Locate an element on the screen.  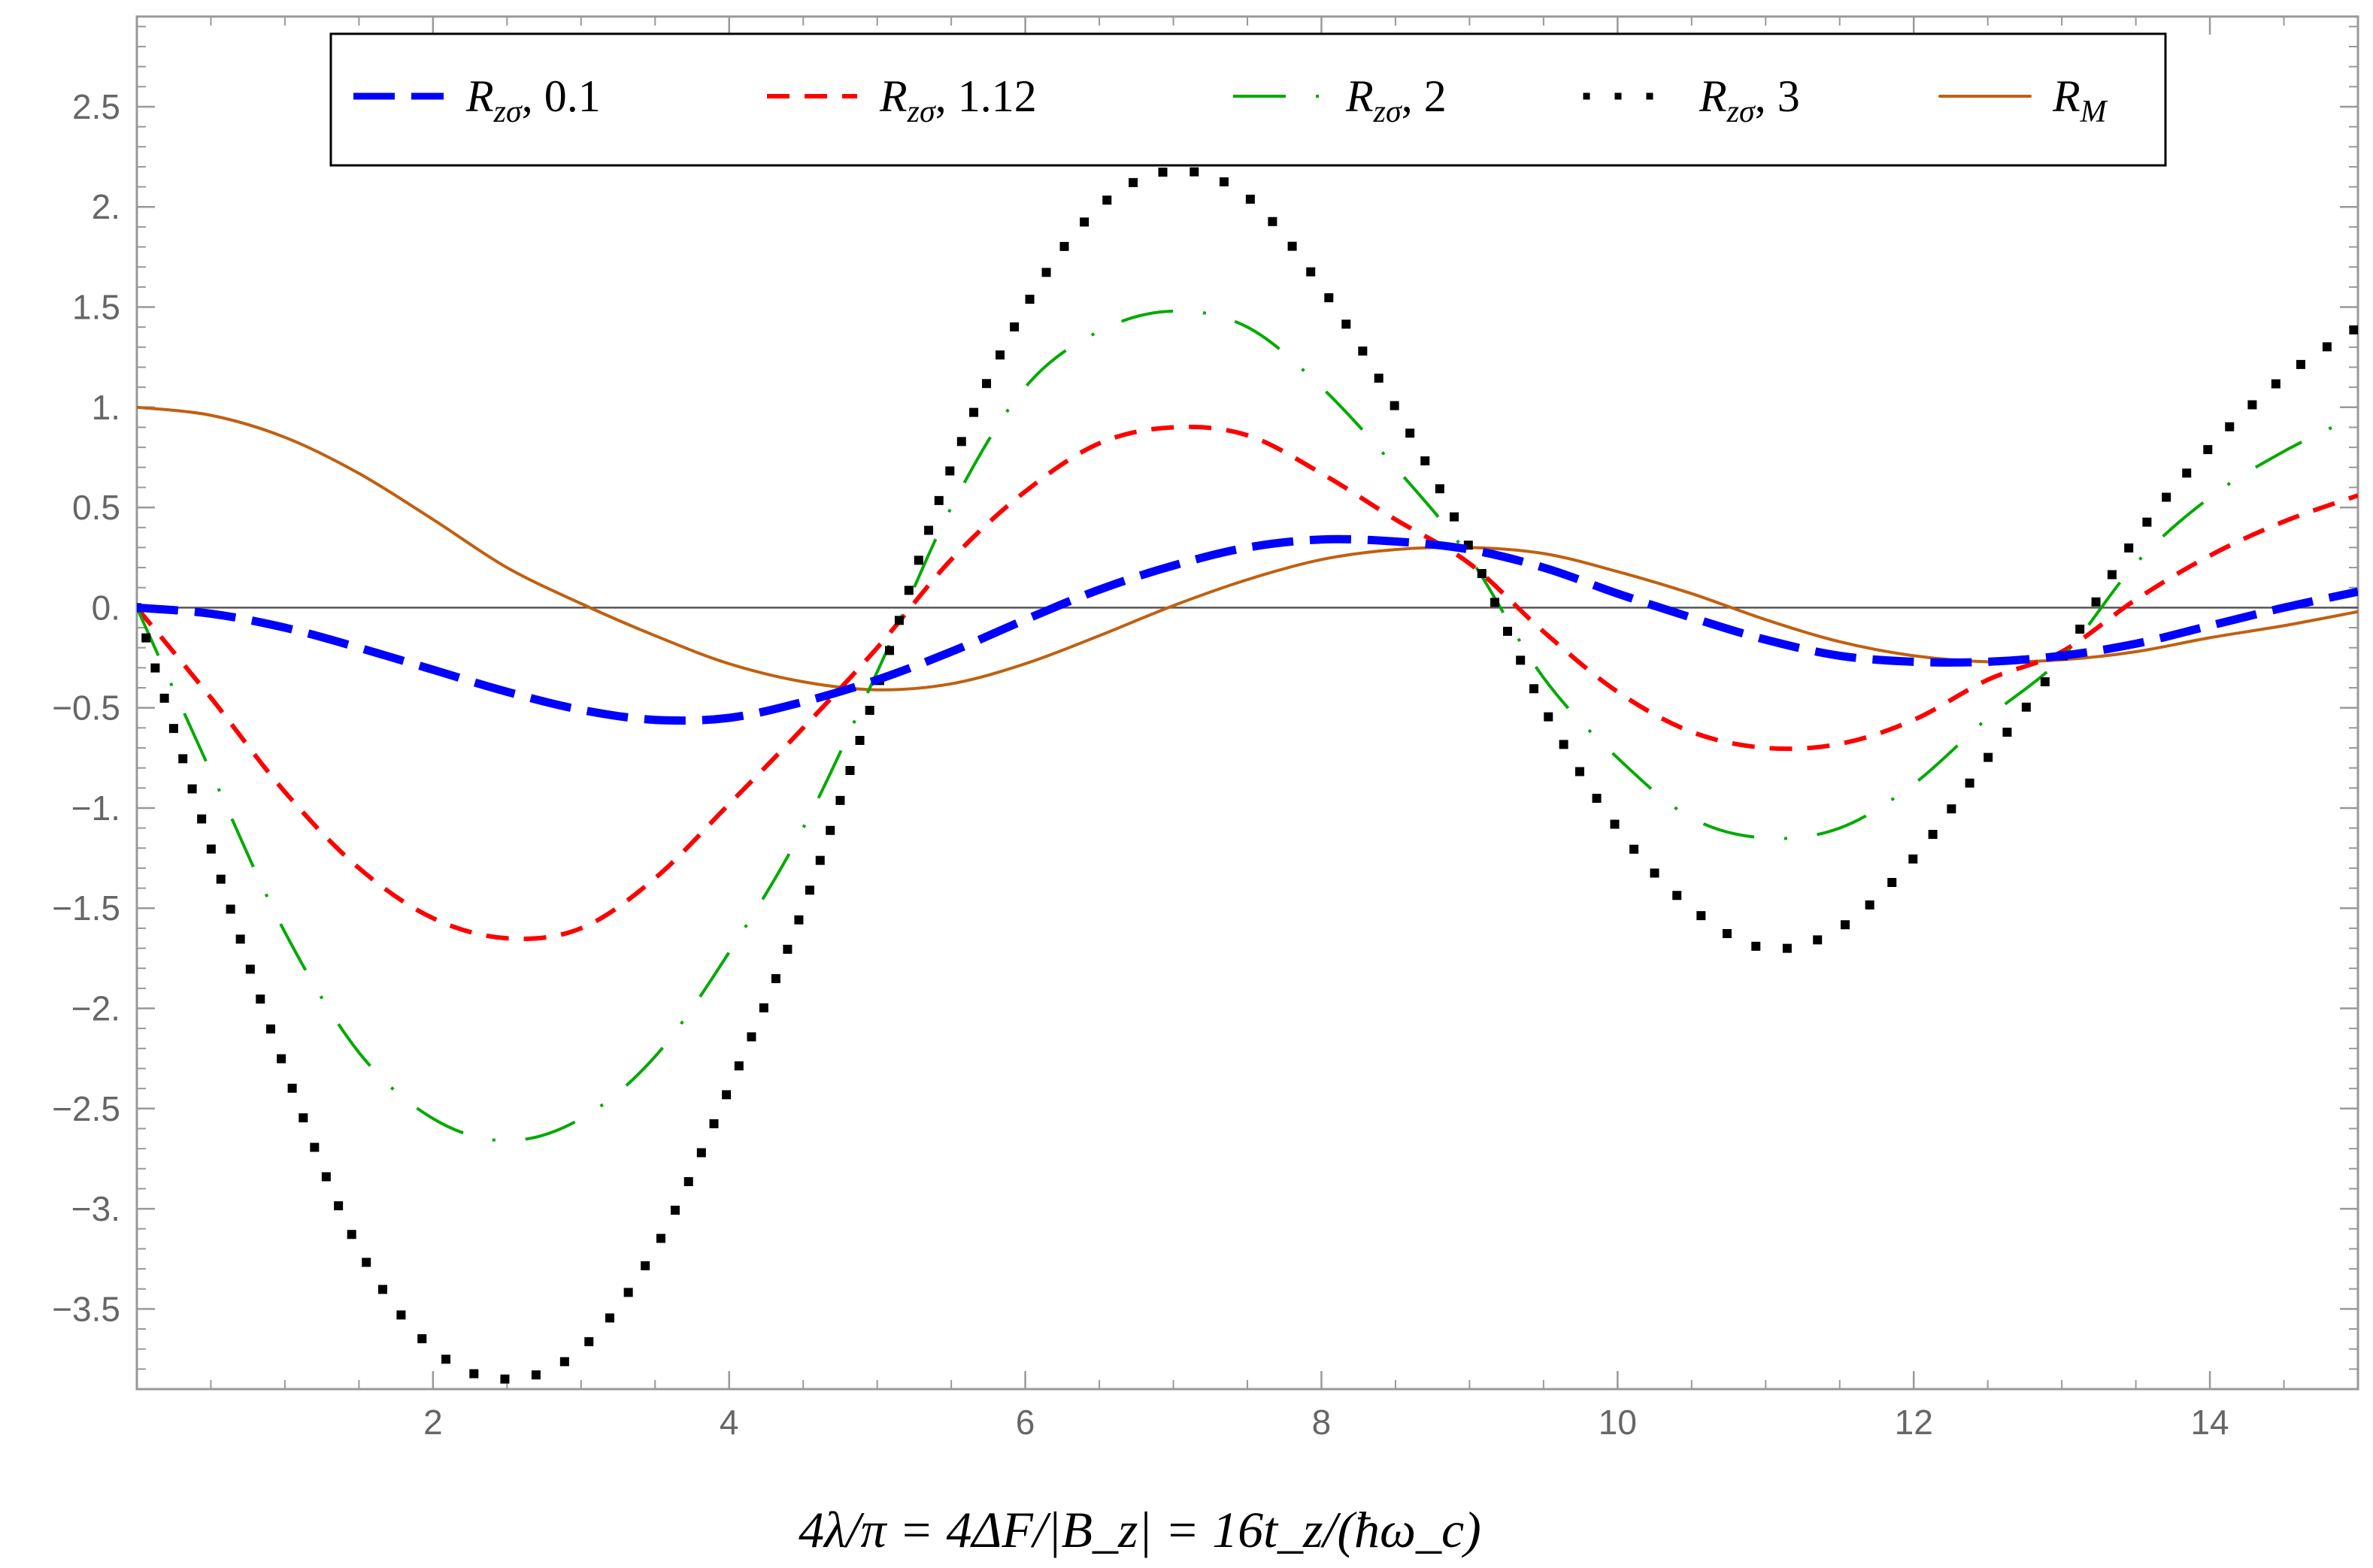
y-tick-label: −1. is located at coordinates (95, 808).